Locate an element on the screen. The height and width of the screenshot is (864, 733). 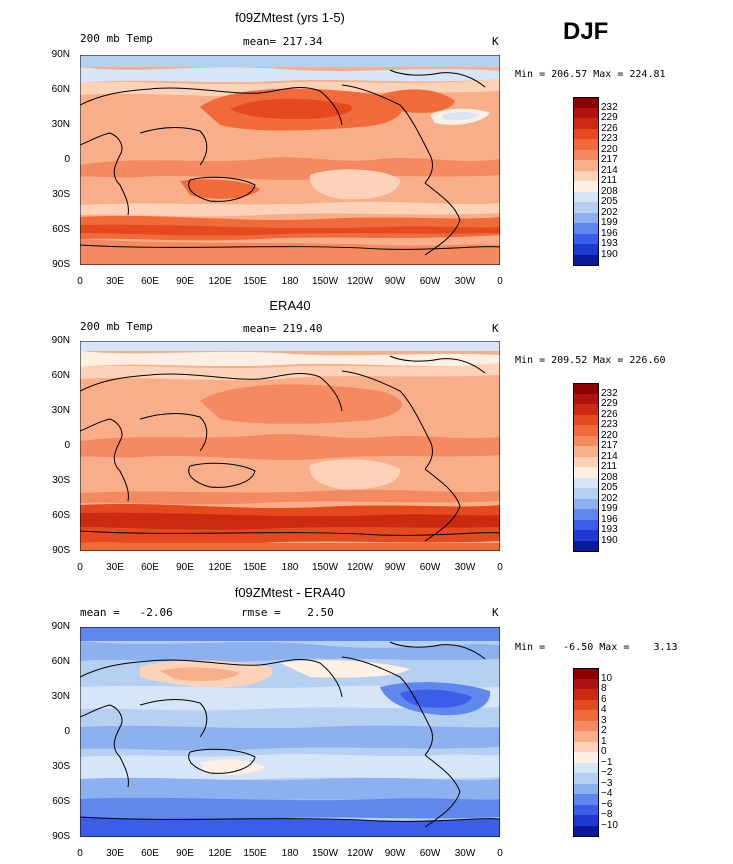
panel-minmax: Min = 206.57 Max = 224.81 is located at coordinates (590, 74).